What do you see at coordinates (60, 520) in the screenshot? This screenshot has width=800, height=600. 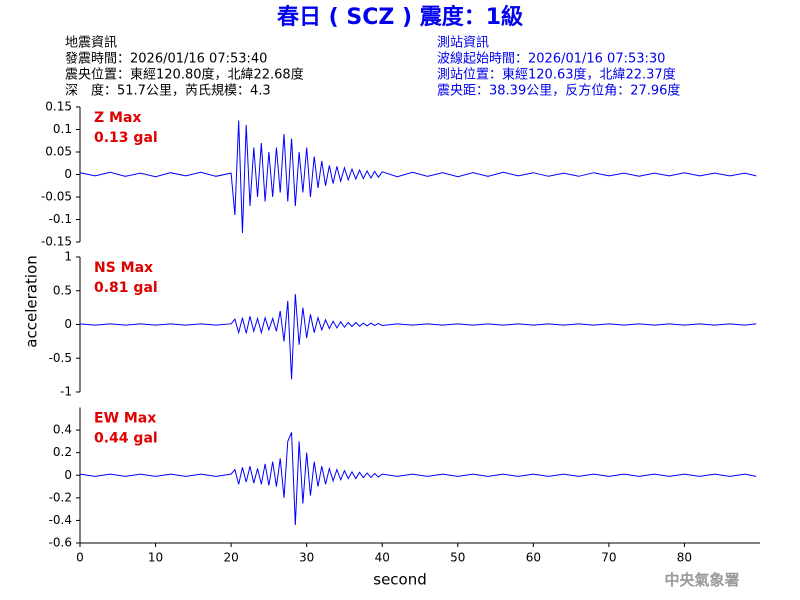 I see `y-tick-label: -0.4` at bounding box center [60, 520].